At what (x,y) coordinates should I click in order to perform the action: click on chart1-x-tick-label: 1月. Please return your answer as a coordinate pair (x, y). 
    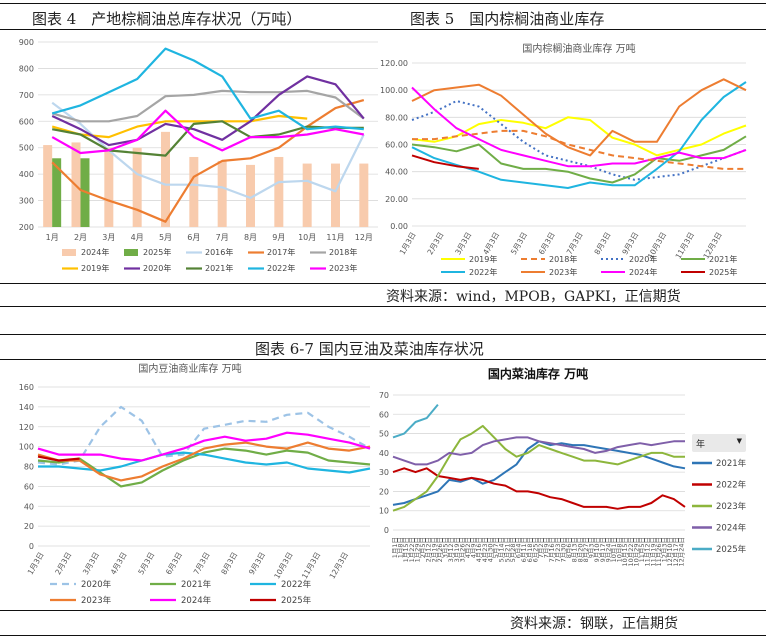
    Looking at the image, I should click on (52, 237).